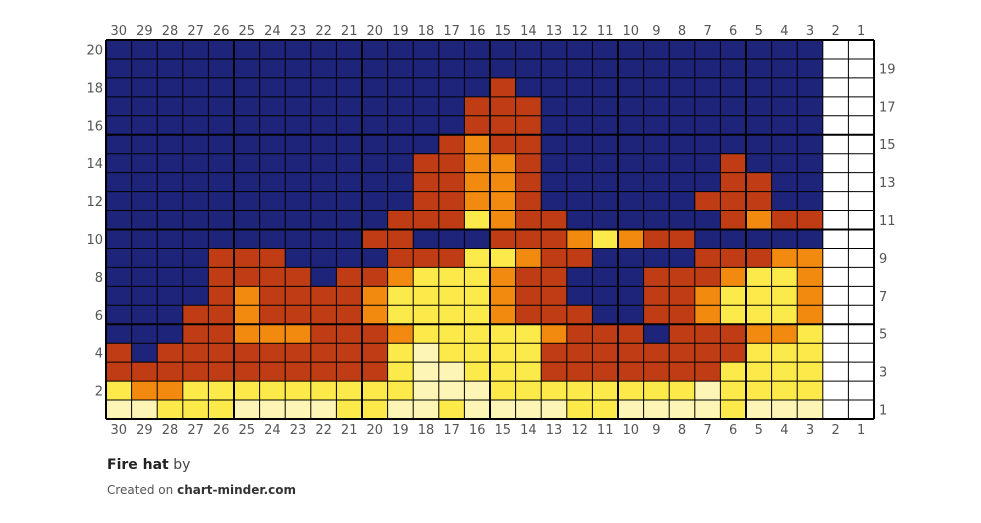  Describe the element at coordinates (144, 430) in the screenshot. I see `column-label-bottom: 29` at that location.